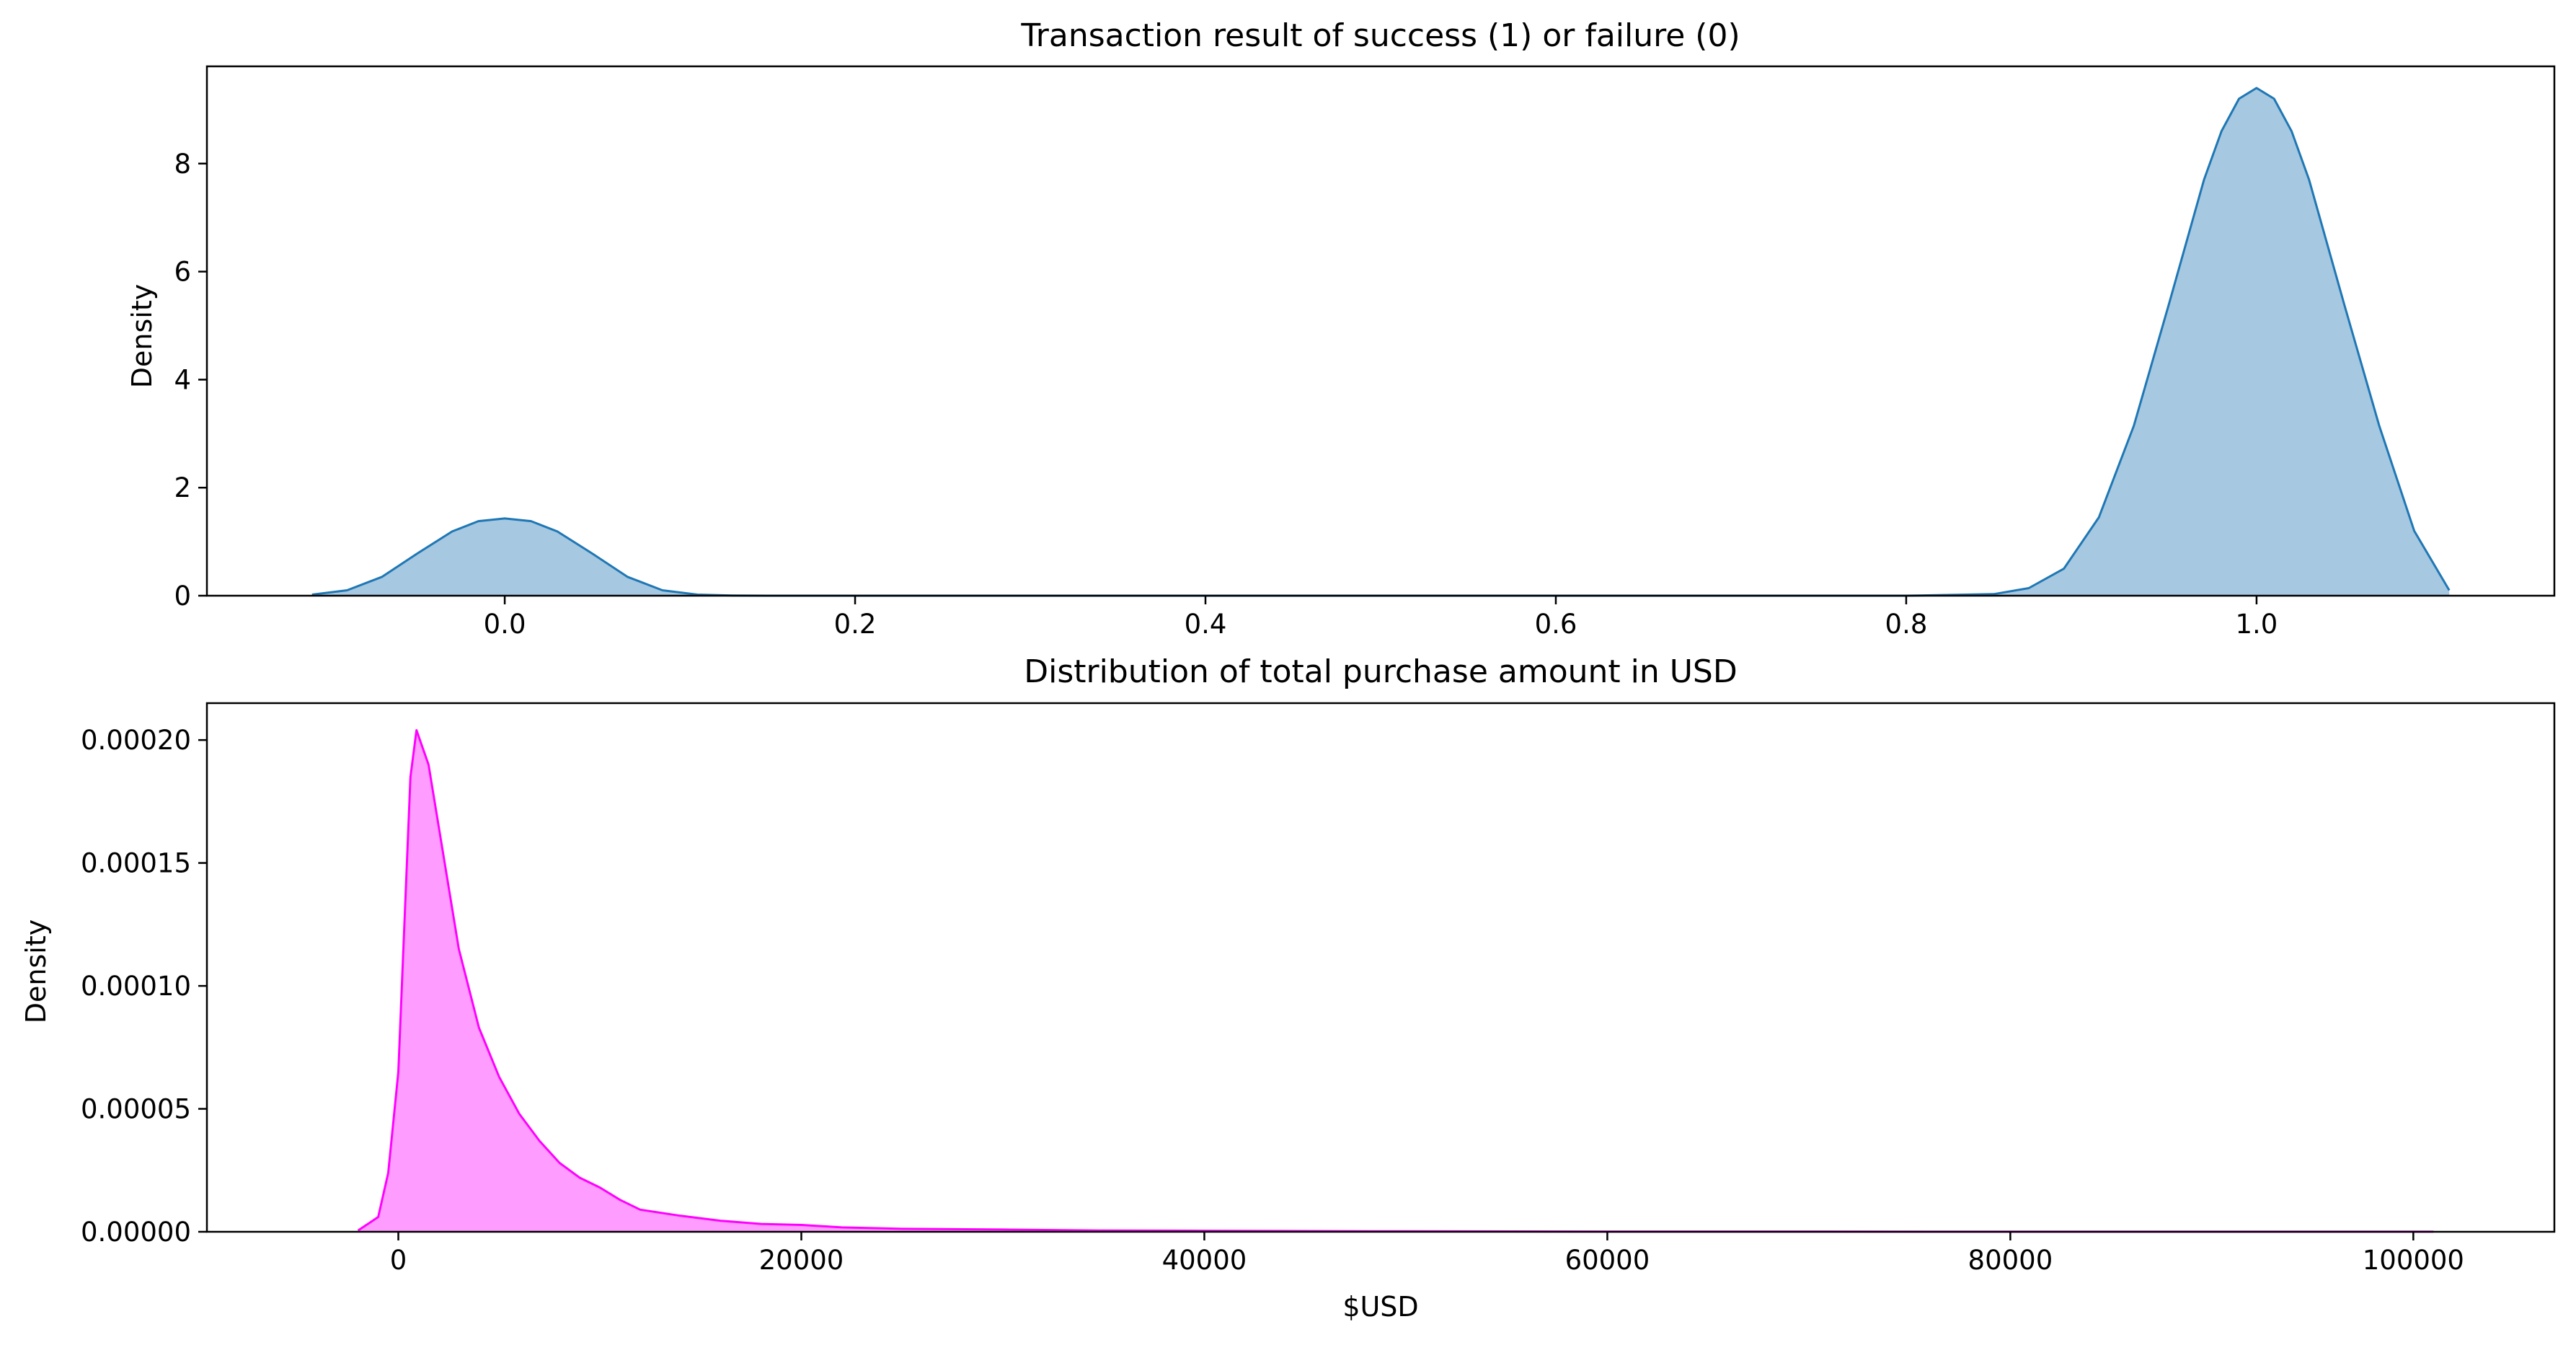 The height and width of the screenshot is (1345, 2576). I want to click on bottom-x-tick-label: 60000, so click(1607, 1260).